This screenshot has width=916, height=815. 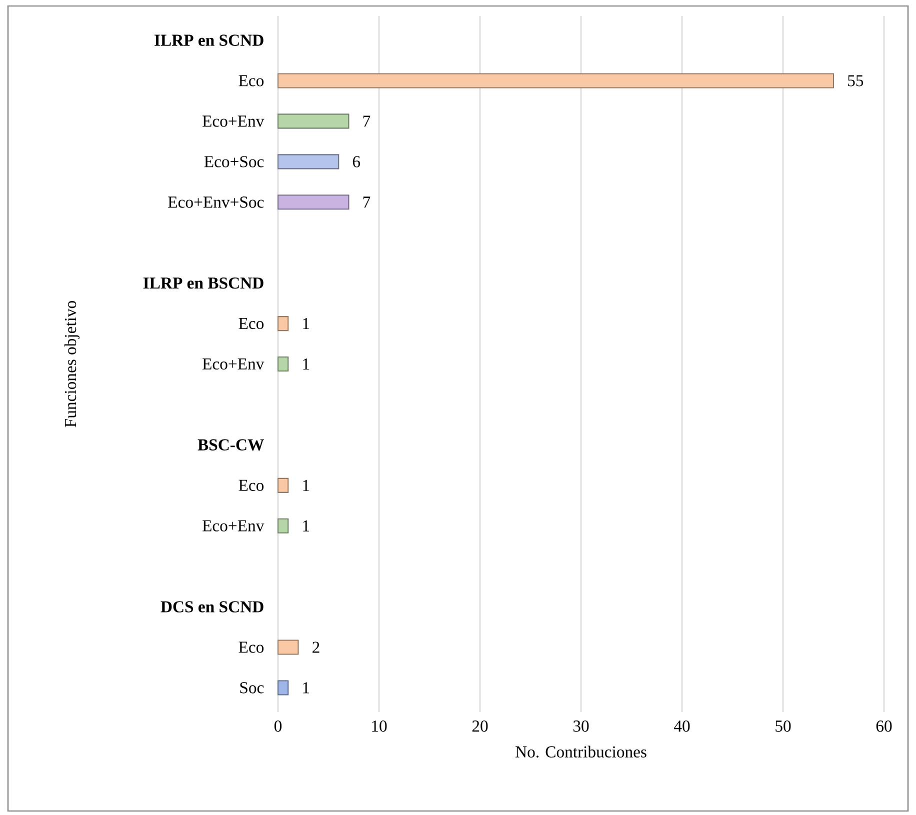 I want to click on y-tick-label: Eco+Env+Soc, so click(x=216, y=202).